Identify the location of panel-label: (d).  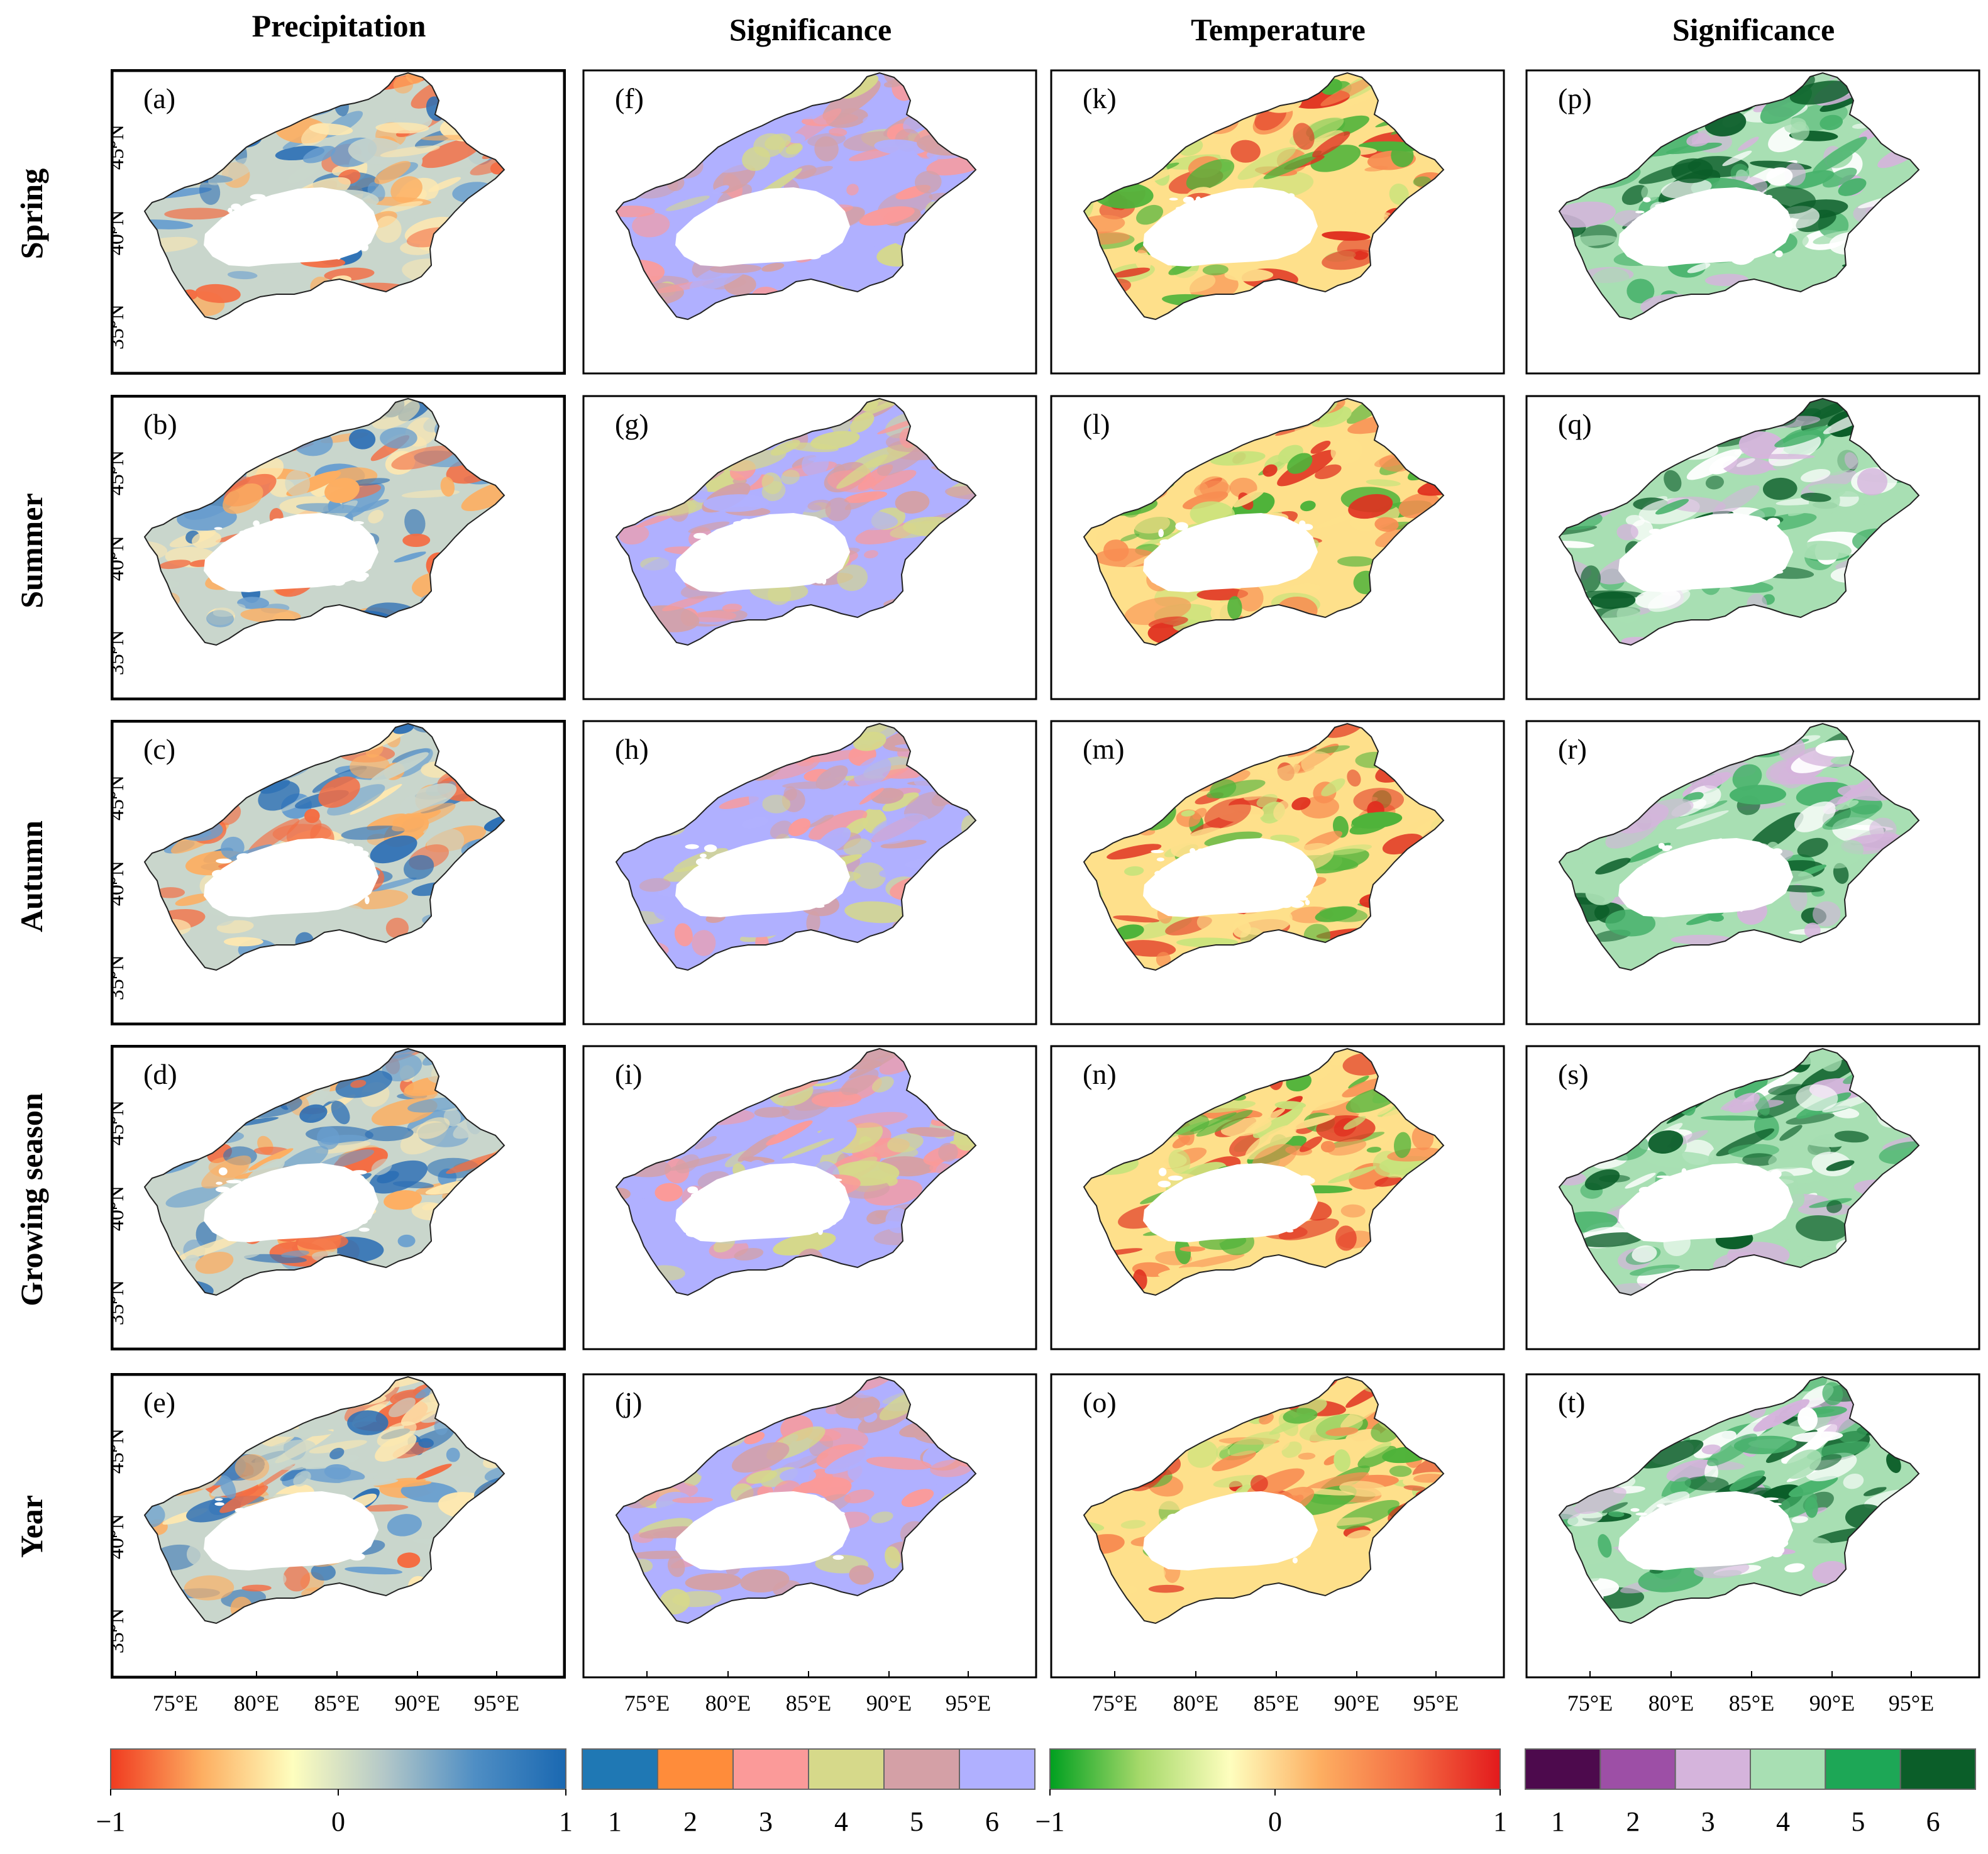
(160, 1074).